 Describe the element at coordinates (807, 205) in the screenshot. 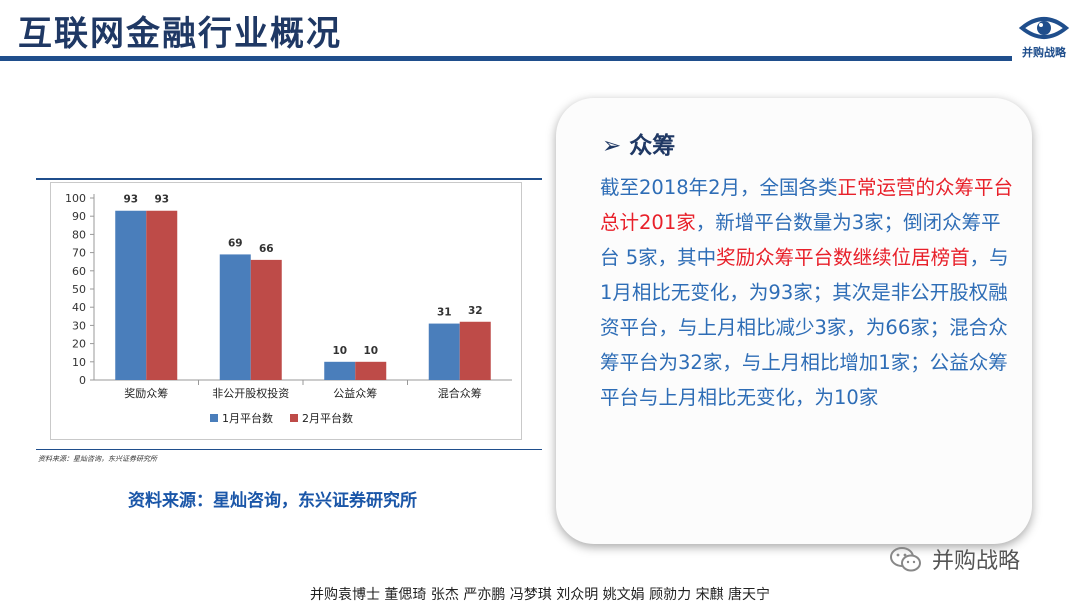

I see `card-highlight-segment: 正常运营的众筹平台总计201家` at that location.